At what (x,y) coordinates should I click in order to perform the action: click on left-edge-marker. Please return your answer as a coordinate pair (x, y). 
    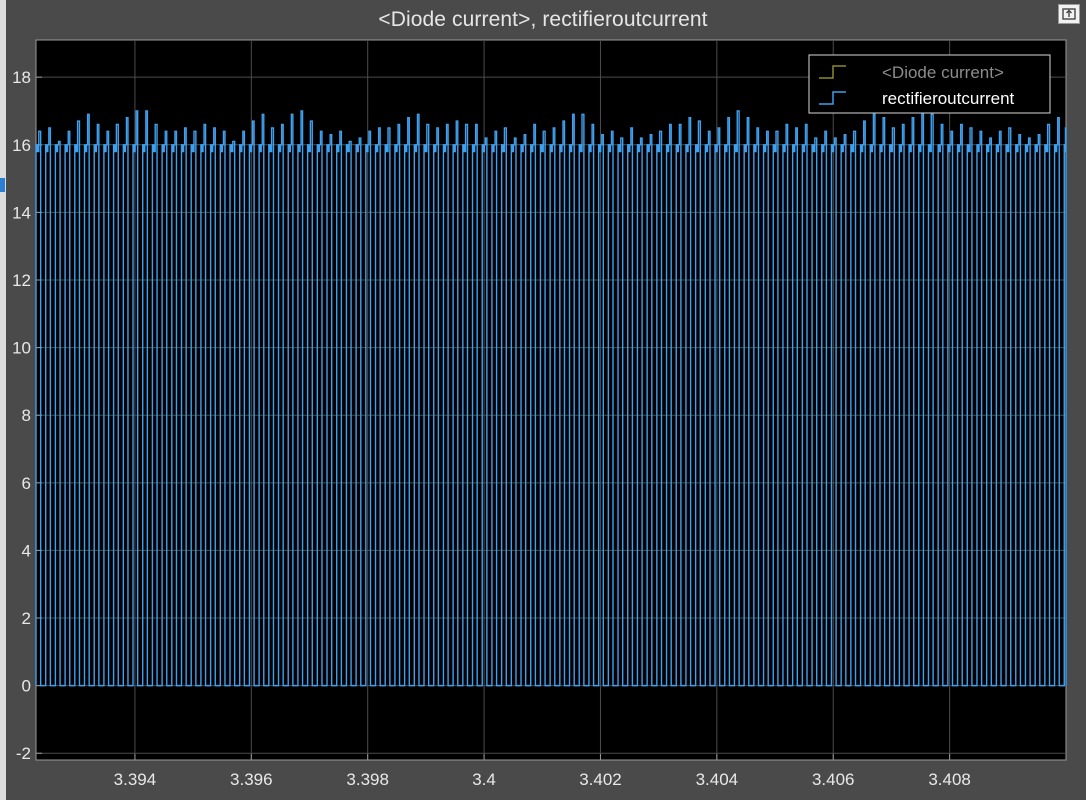
    Looking at the image, I should click on (2, 185).